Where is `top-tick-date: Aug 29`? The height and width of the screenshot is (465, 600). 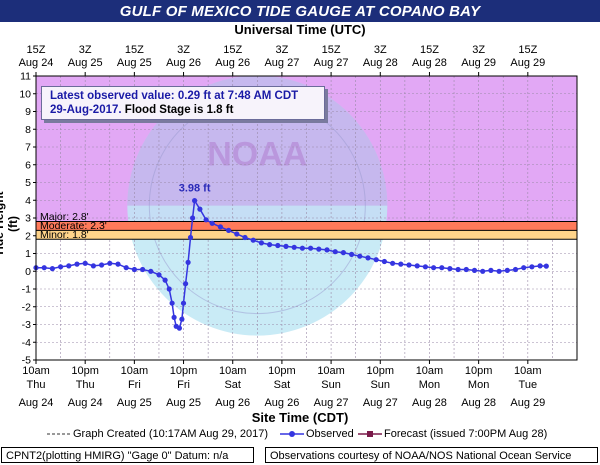 top-tick-date: Aug 29 is located at coordinates (478, 63).